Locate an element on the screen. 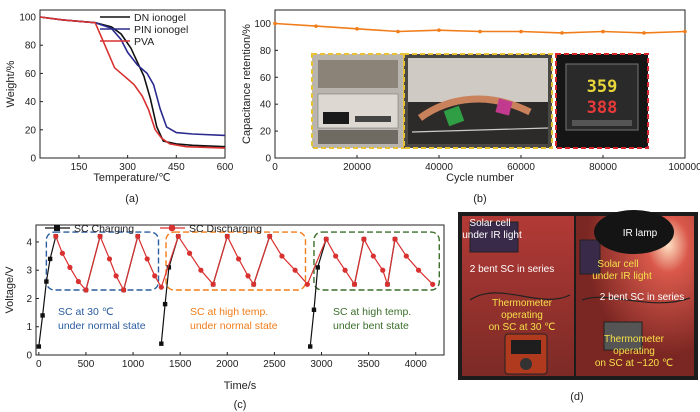 This screenshot has width=700, height=412. x-tick-label: 300 is located at coordinates (127, 167).